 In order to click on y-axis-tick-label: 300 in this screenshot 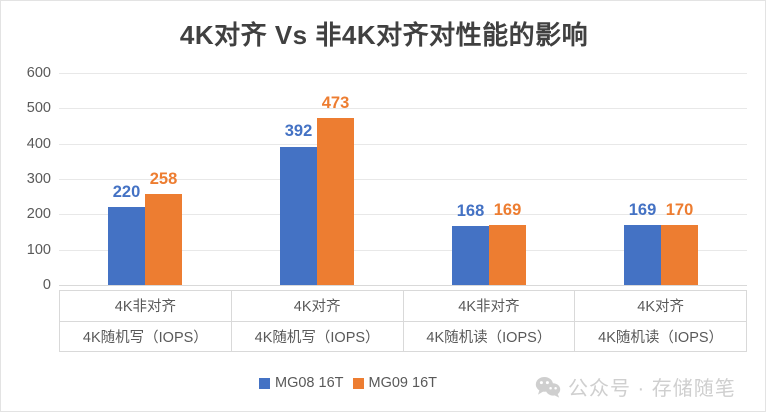, I will do `click(38, 179)`.